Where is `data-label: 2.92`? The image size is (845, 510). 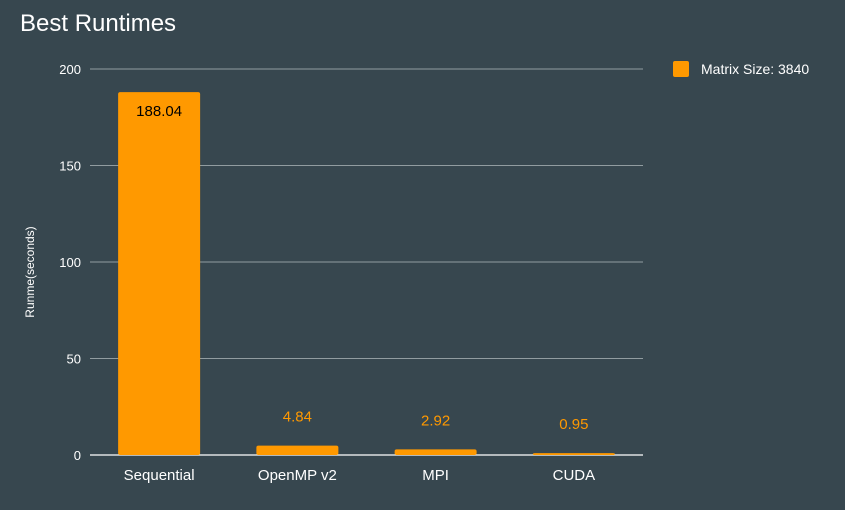 data-label: 2.92 is located at coordinates (435, 420).